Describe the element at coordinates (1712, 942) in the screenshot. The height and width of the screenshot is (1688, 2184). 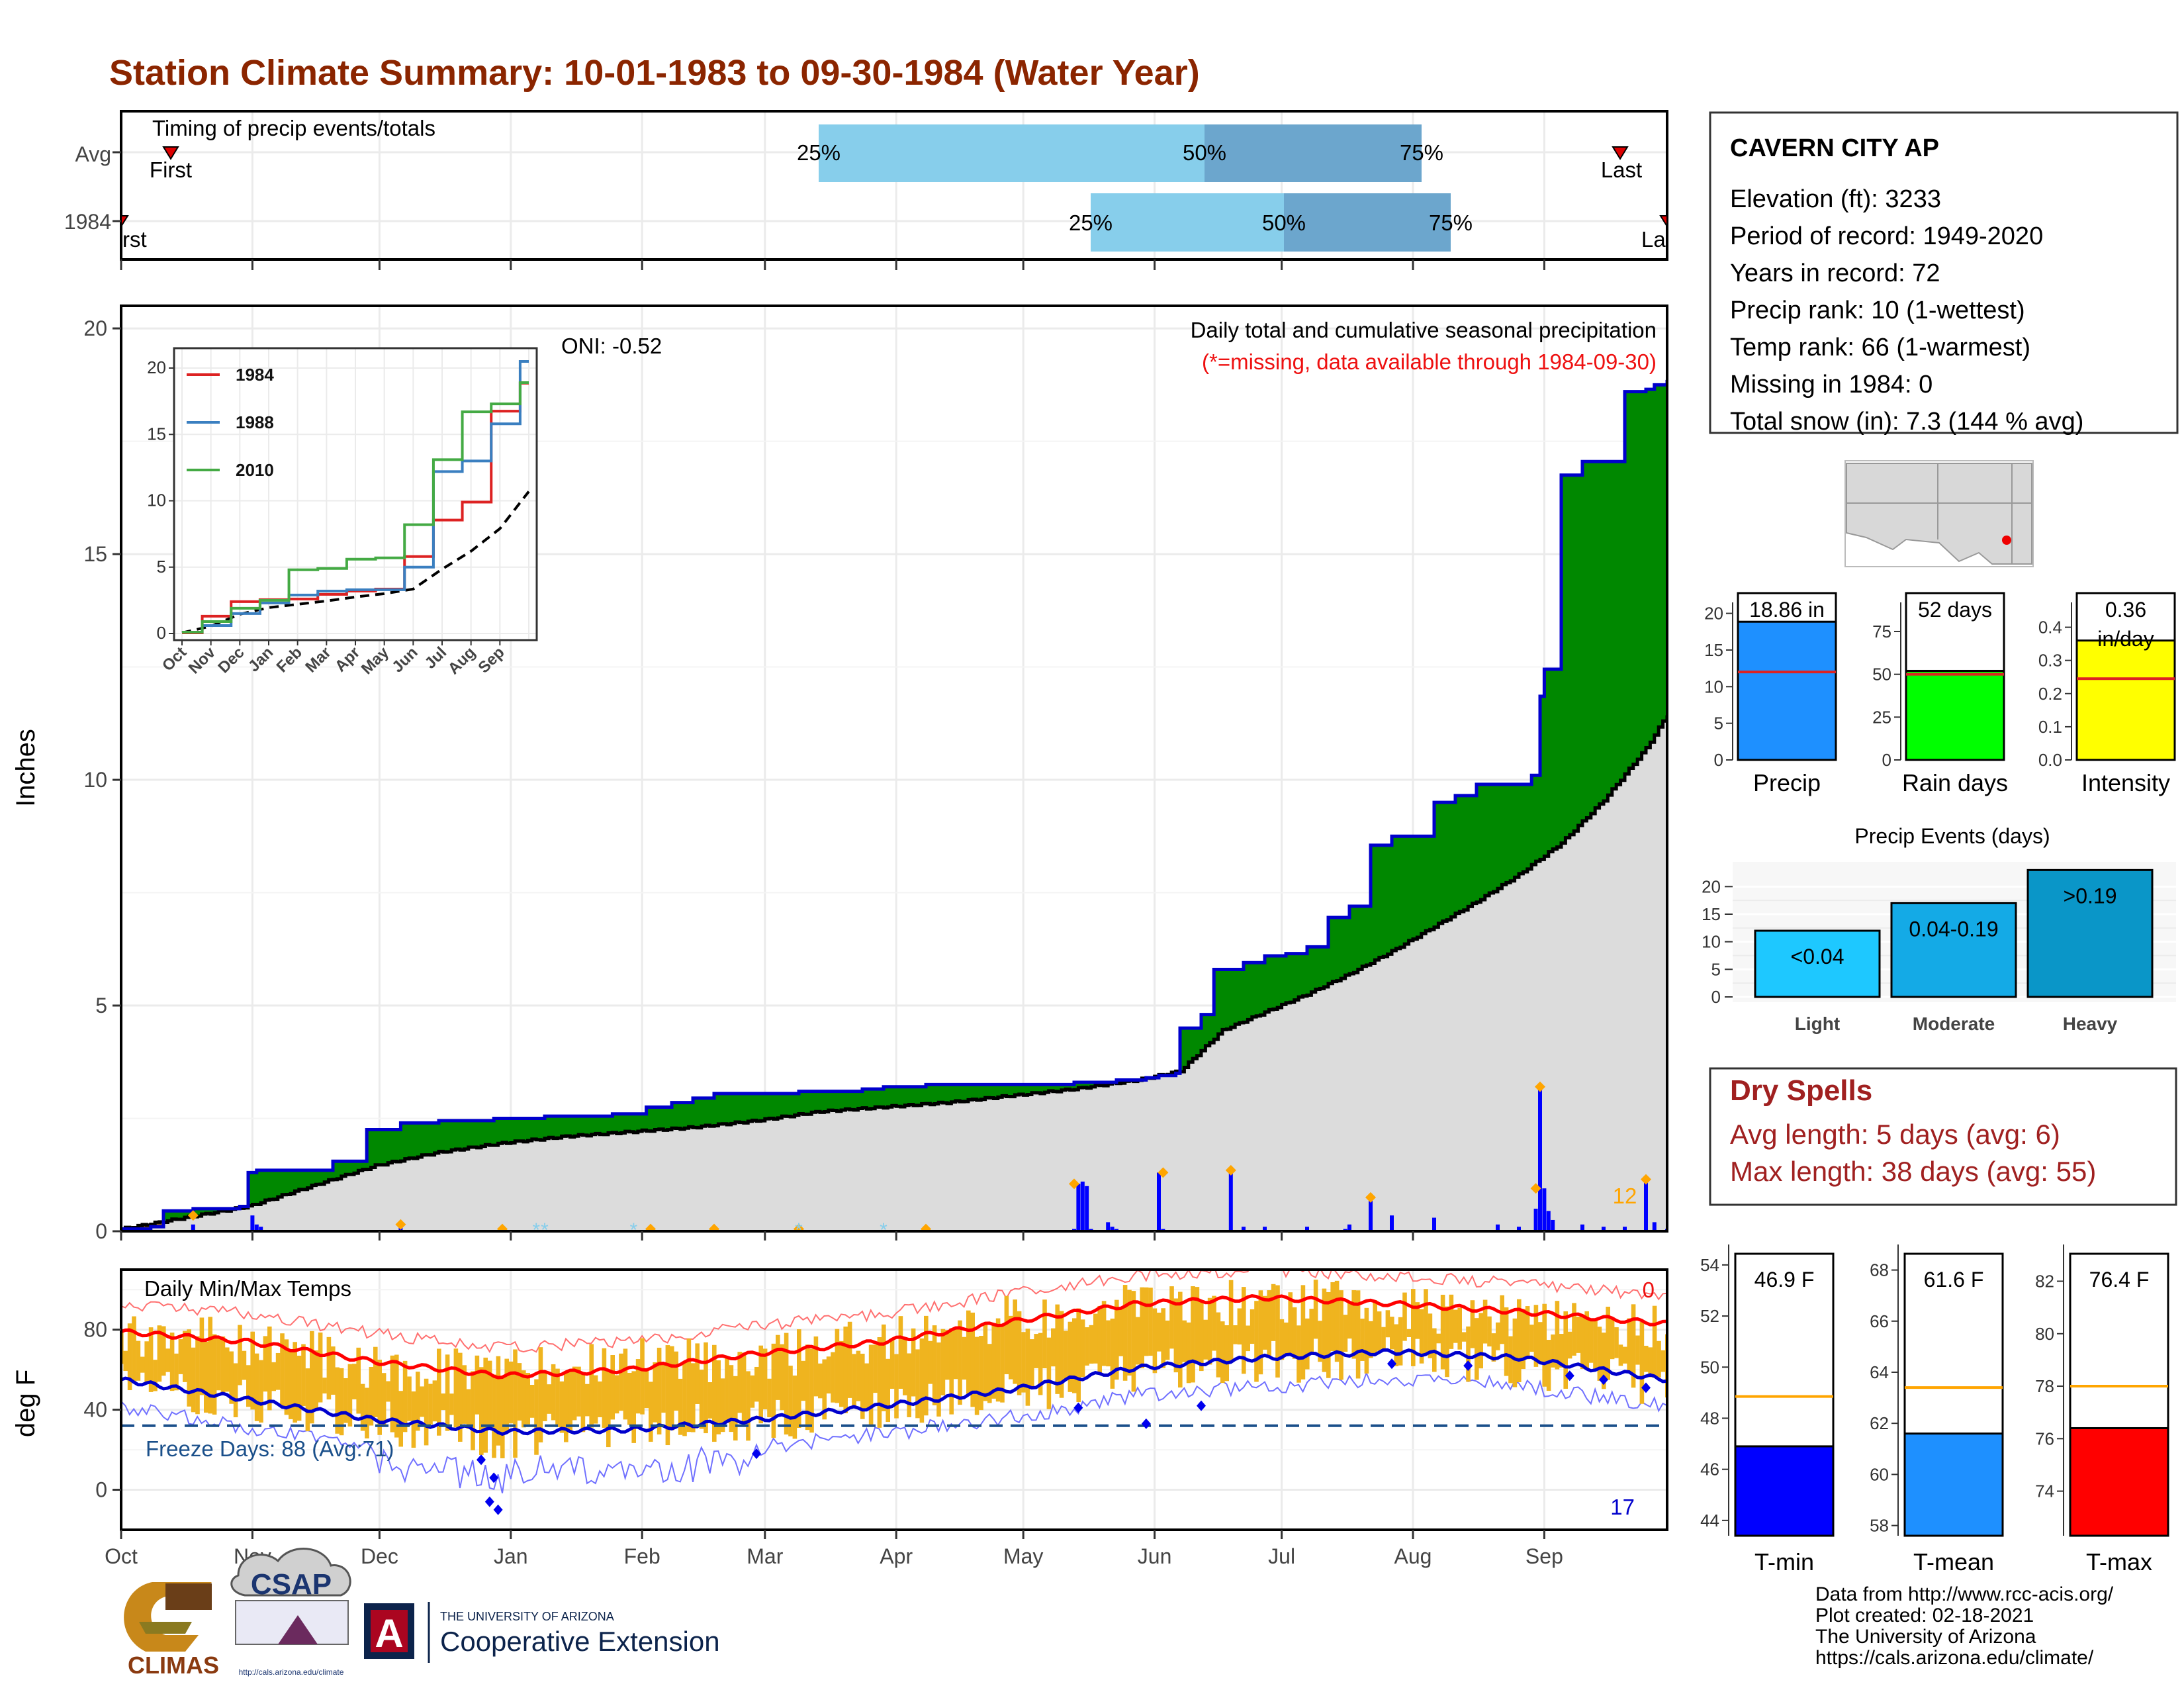
I see `events-ytick: 10` at that location.